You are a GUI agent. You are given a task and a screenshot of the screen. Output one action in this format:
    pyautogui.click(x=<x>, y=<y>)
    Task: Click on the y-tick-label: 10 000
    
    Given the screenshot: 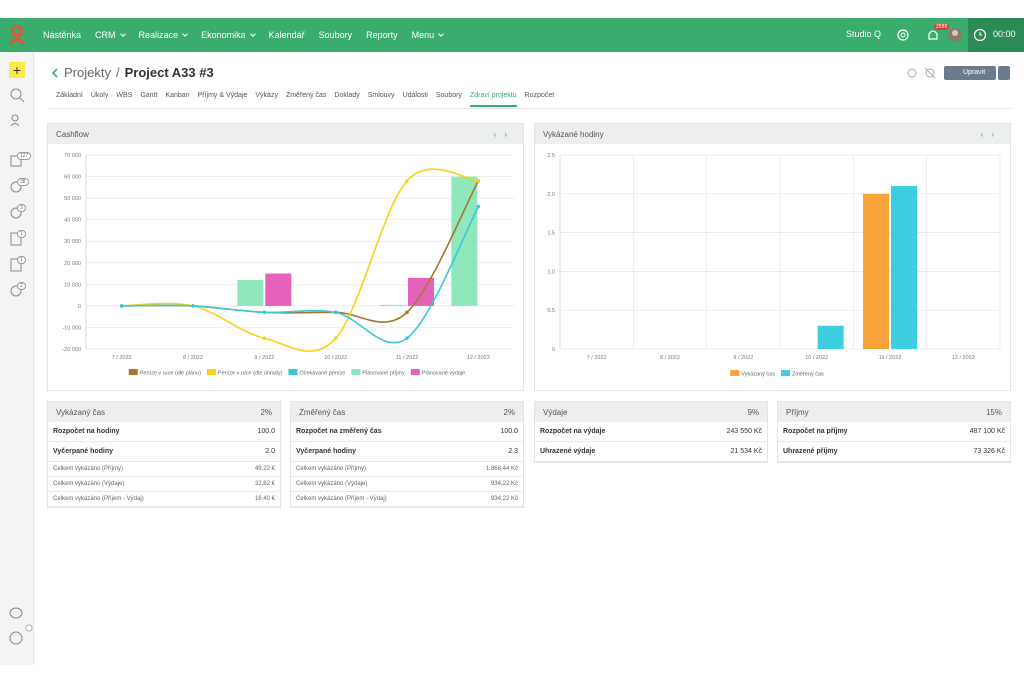 What is the action you would take?
    pyautogui.click(x=72, y=285)
    